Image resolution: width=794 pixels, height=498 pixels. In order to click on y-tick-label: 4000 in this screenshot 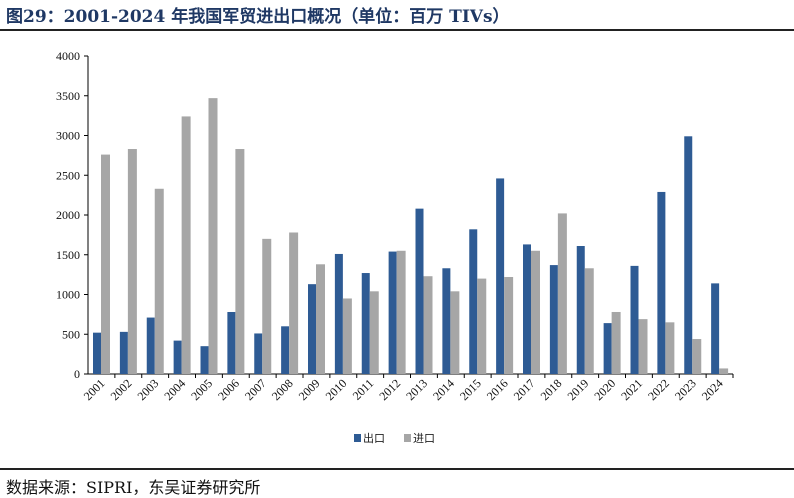, I will do `click(68, 56)`.